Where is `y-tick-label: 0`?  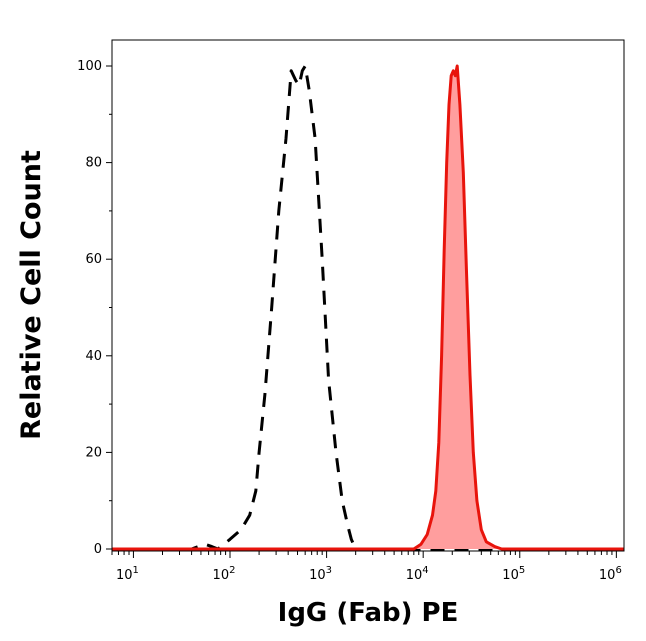
y-tick-label: 0 is located at coordinates (98, 549).